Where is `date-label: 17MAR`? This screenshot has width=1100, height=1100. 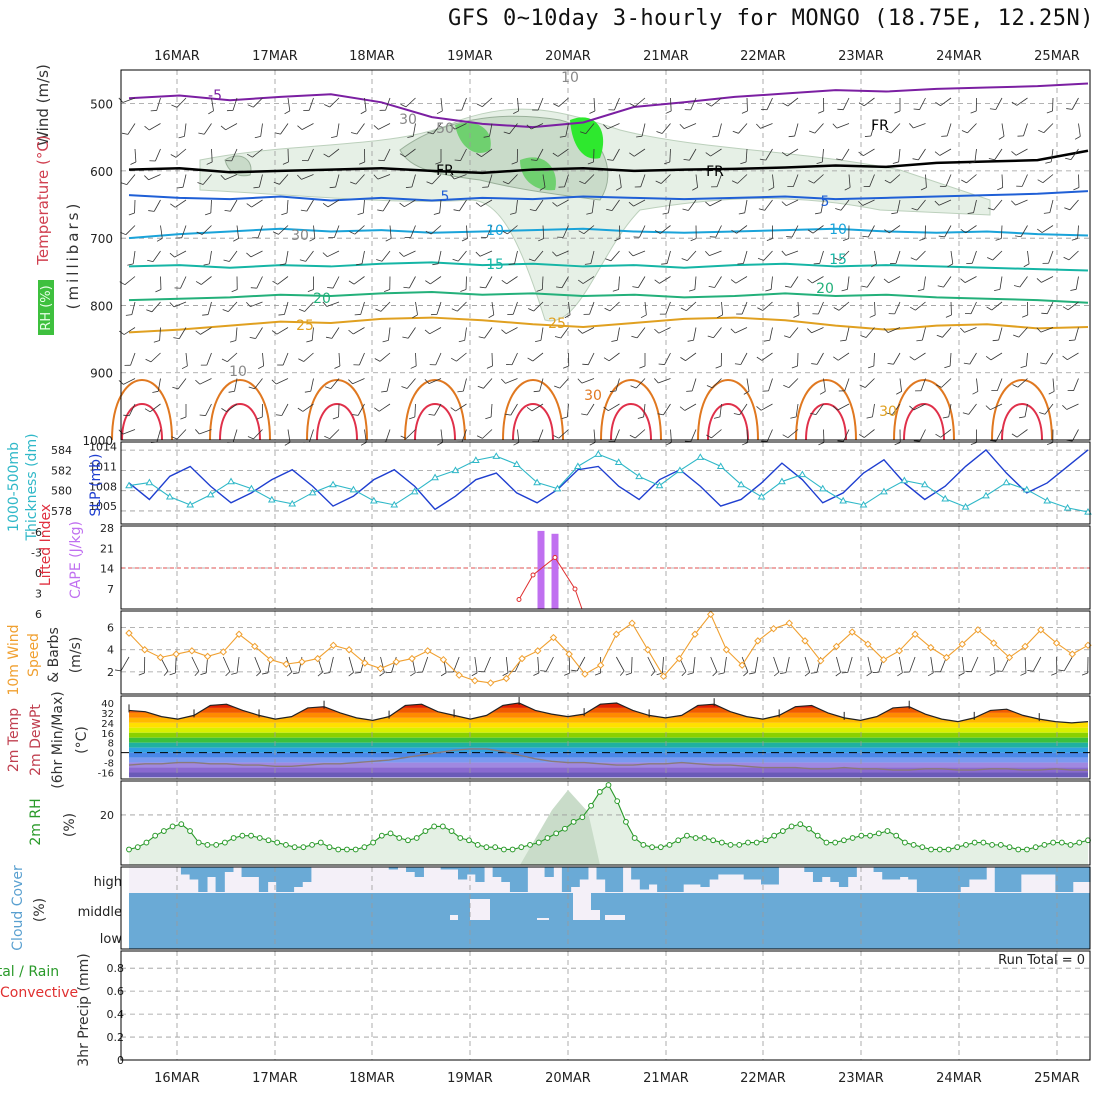 date-label: 17MAR is located at coordinates (275, 56).